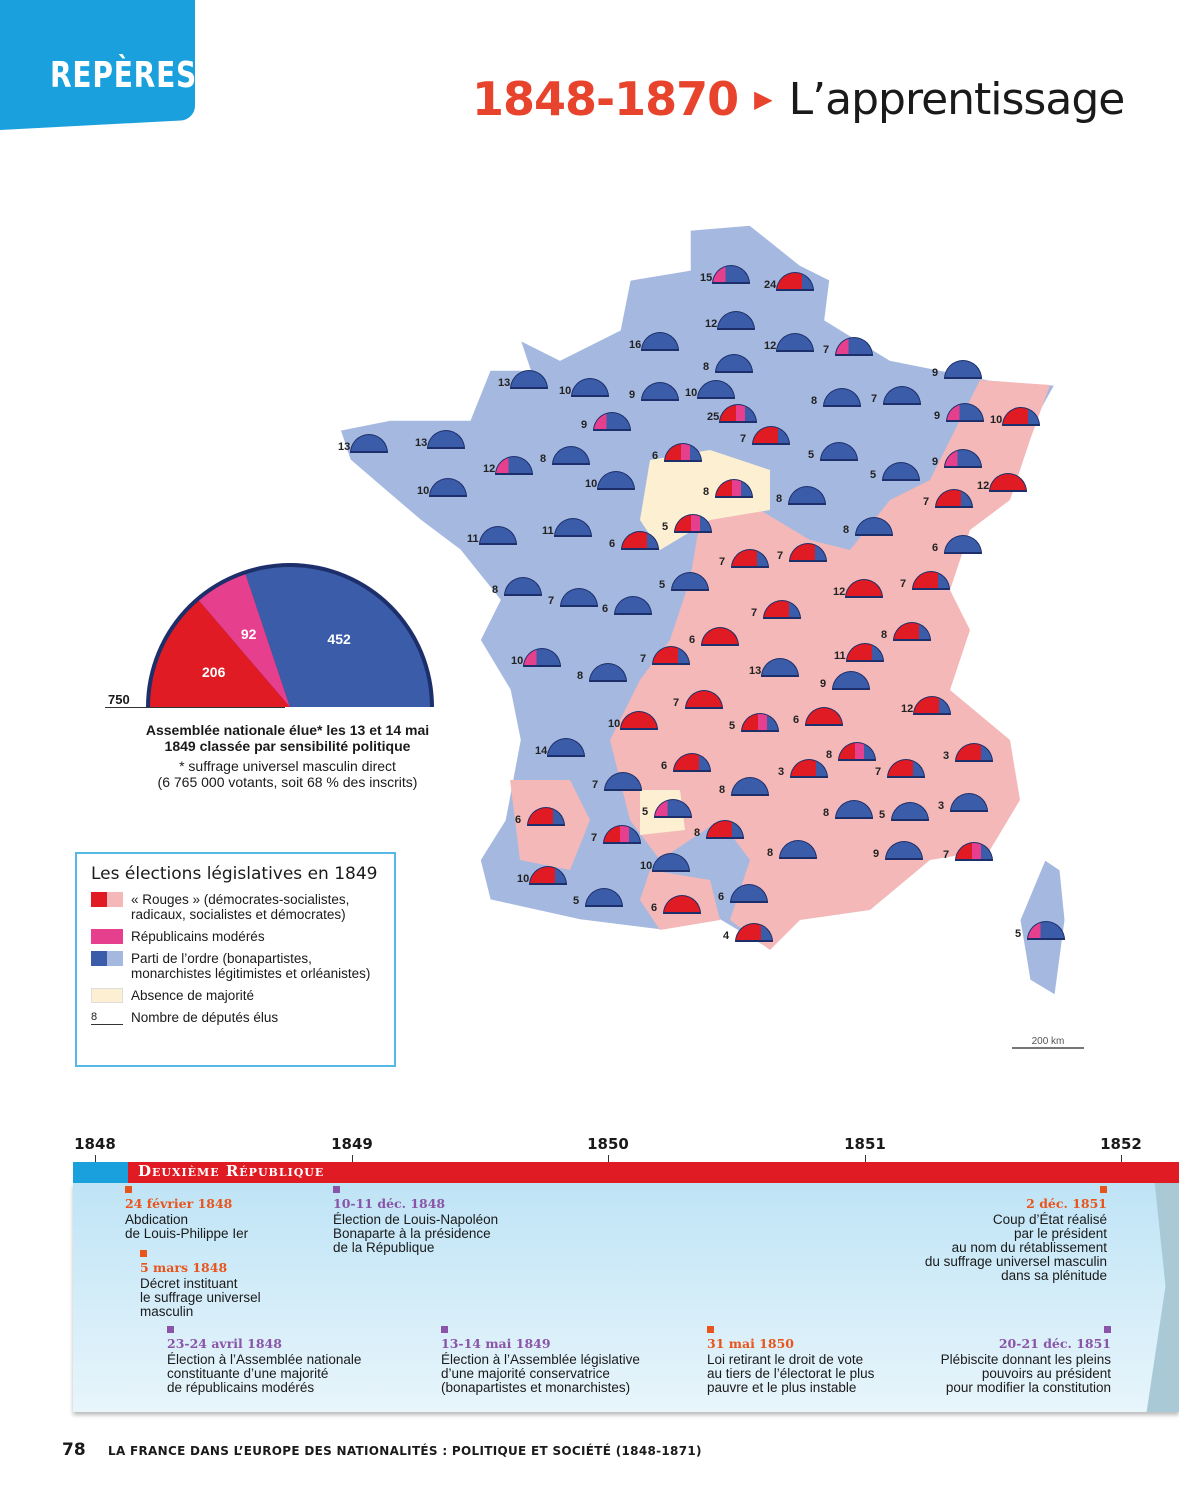 The height and width of the screenshot is (1500, 1179). I want to click on event-text-line: le suffrage universel, so click(200, 1297).